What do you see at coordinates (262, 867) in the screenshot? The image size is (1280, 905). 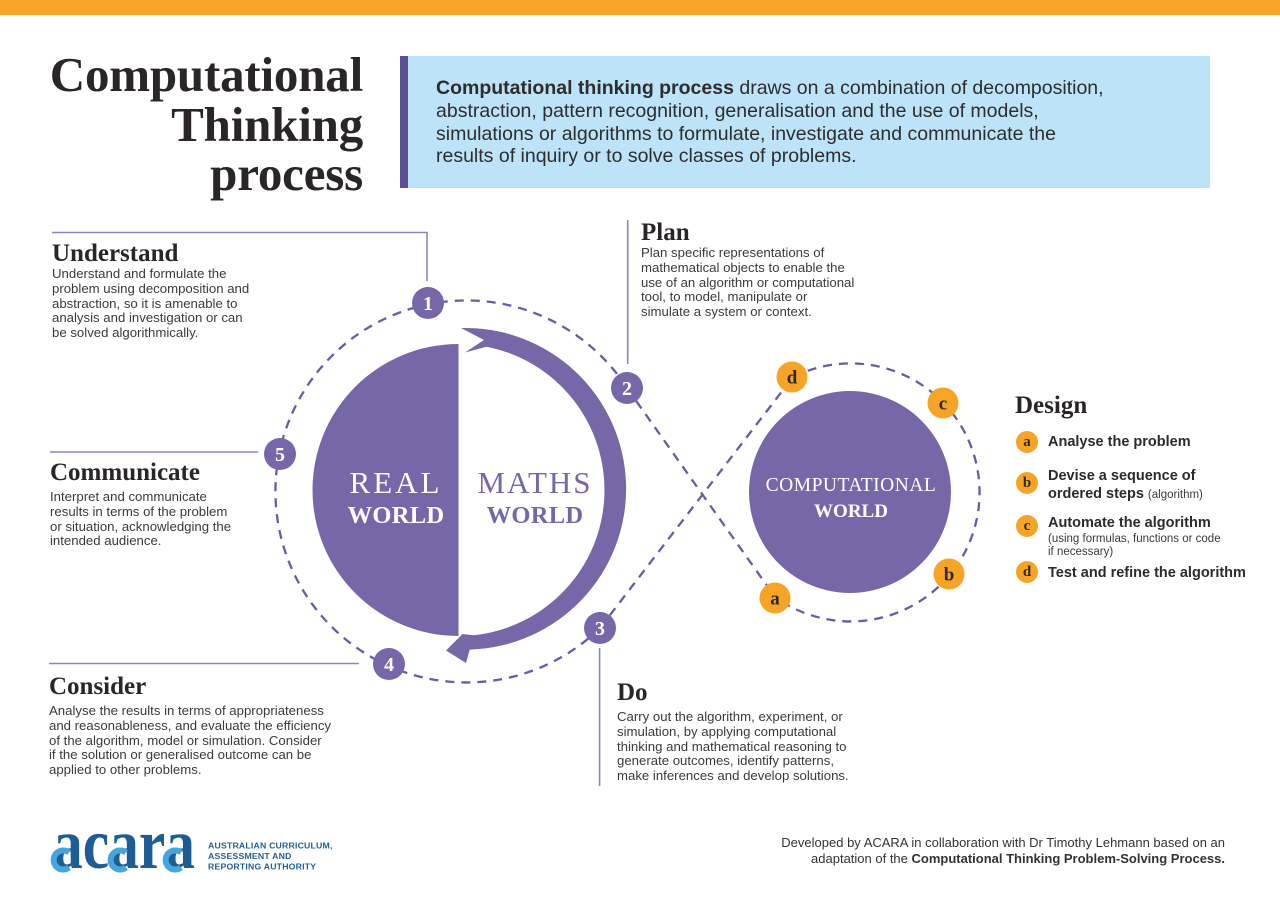 I see `svg-text: REPORTING AUTHORITY` at bounding box center [262, 867].